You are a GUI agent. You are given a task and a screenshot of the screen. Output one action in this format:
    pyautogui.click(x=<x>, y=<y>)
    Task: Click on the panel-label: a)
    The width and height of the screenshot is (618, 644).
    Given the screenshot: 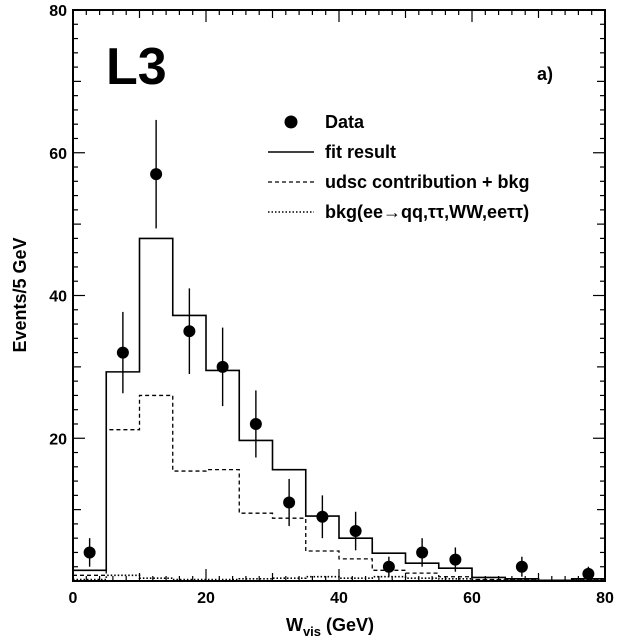 What is the action you would take?
    pyautogui.click(x=545, y=74)
    